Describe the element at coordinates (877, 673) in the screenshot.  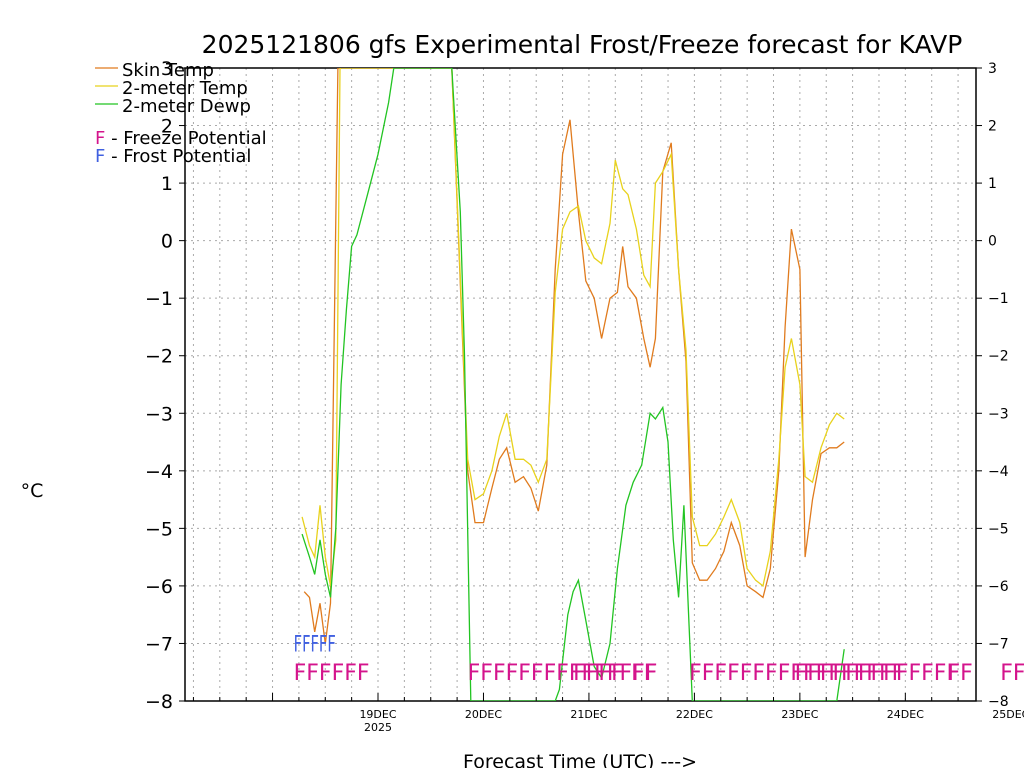
I see `freeze-potential-marks: FFFFFFFFFFFFF` at that location.